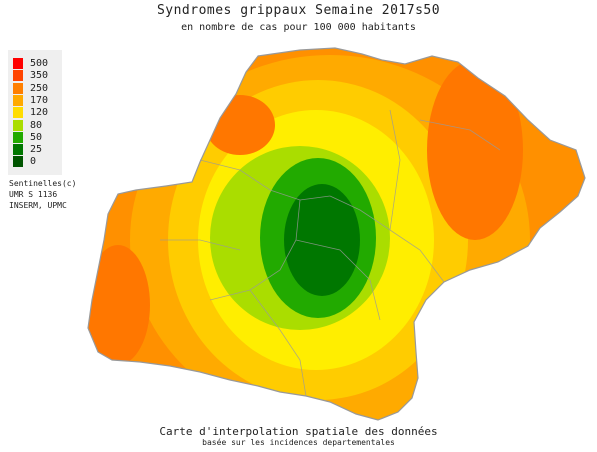 This screenshot has width=597, height=452. I want to click on map-subtitle: en nombre de cas pour 100 000 habitants, so click(298, 27).